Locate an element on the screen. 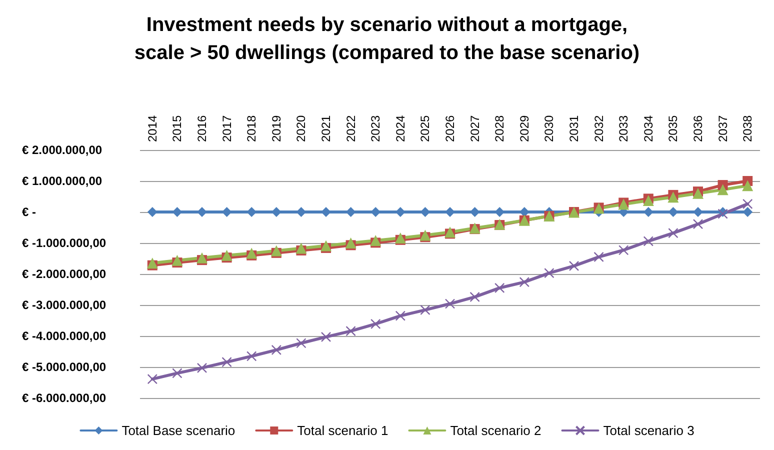 The width and height of the screenshot is (774, 450). x-tick-label: 2014 is located at coordinates (152, 128).